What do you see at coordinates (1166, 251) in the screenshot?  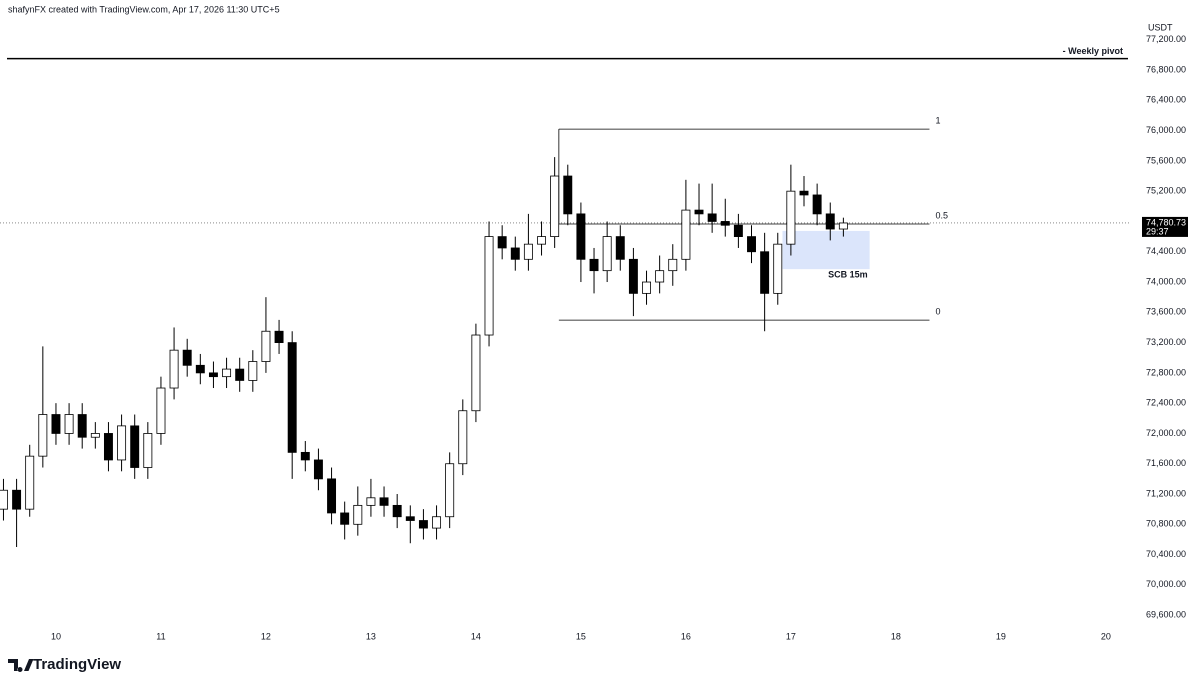 I see `y-tick-label: 74,400.00` at bounding box center [1166, 251].